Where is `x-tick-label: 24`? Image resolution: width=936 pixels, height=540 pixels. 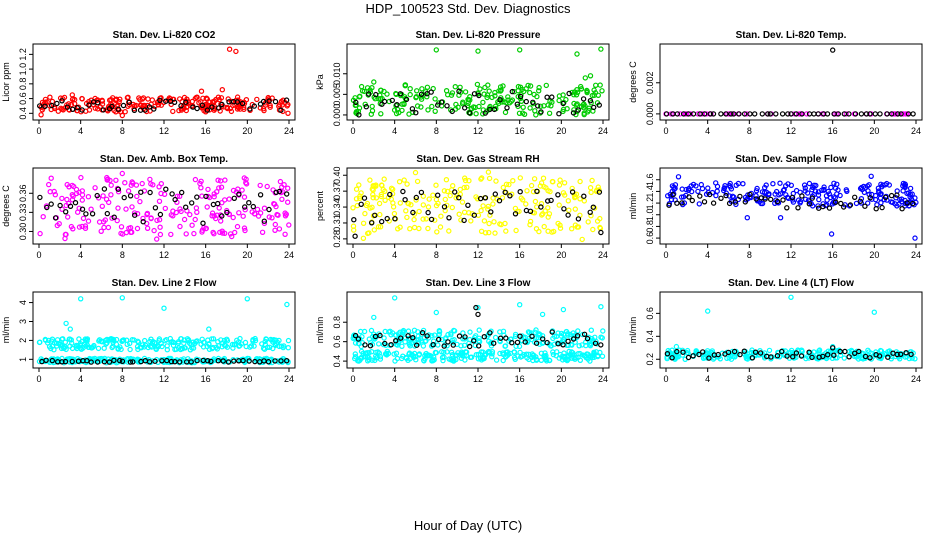
x-tick-label: 24 is located at coordinates (916, 255).